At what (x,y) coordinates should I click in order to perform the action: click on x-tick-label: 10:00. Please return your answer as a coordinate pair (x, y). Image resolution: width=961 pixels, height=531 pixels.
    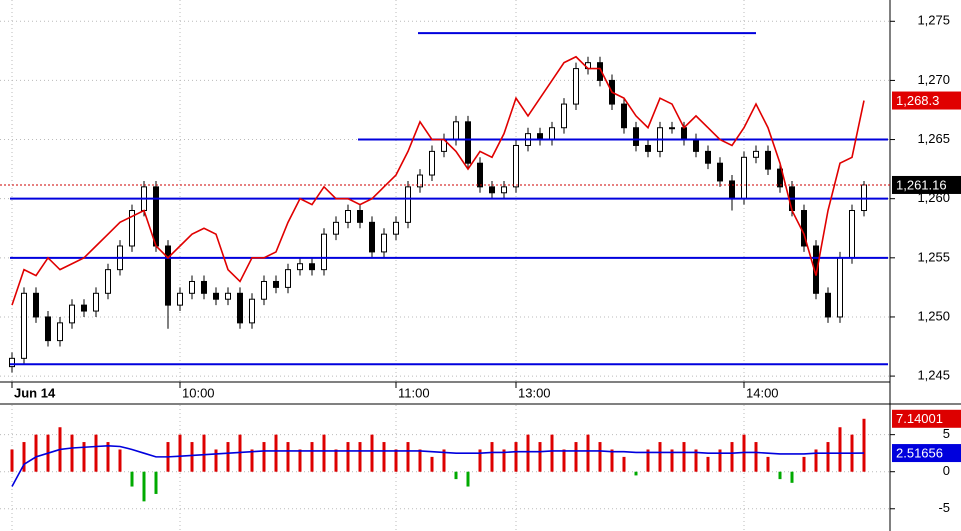
    Looking at the image, I should click on (198, 392).